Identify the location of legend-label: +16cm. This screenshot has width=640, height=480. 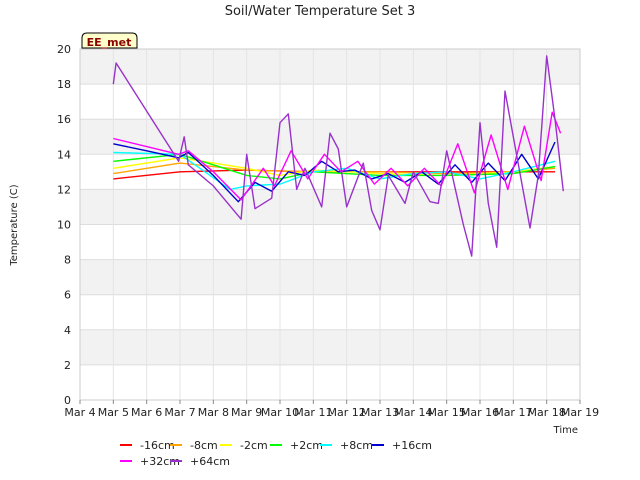
(412, 445).